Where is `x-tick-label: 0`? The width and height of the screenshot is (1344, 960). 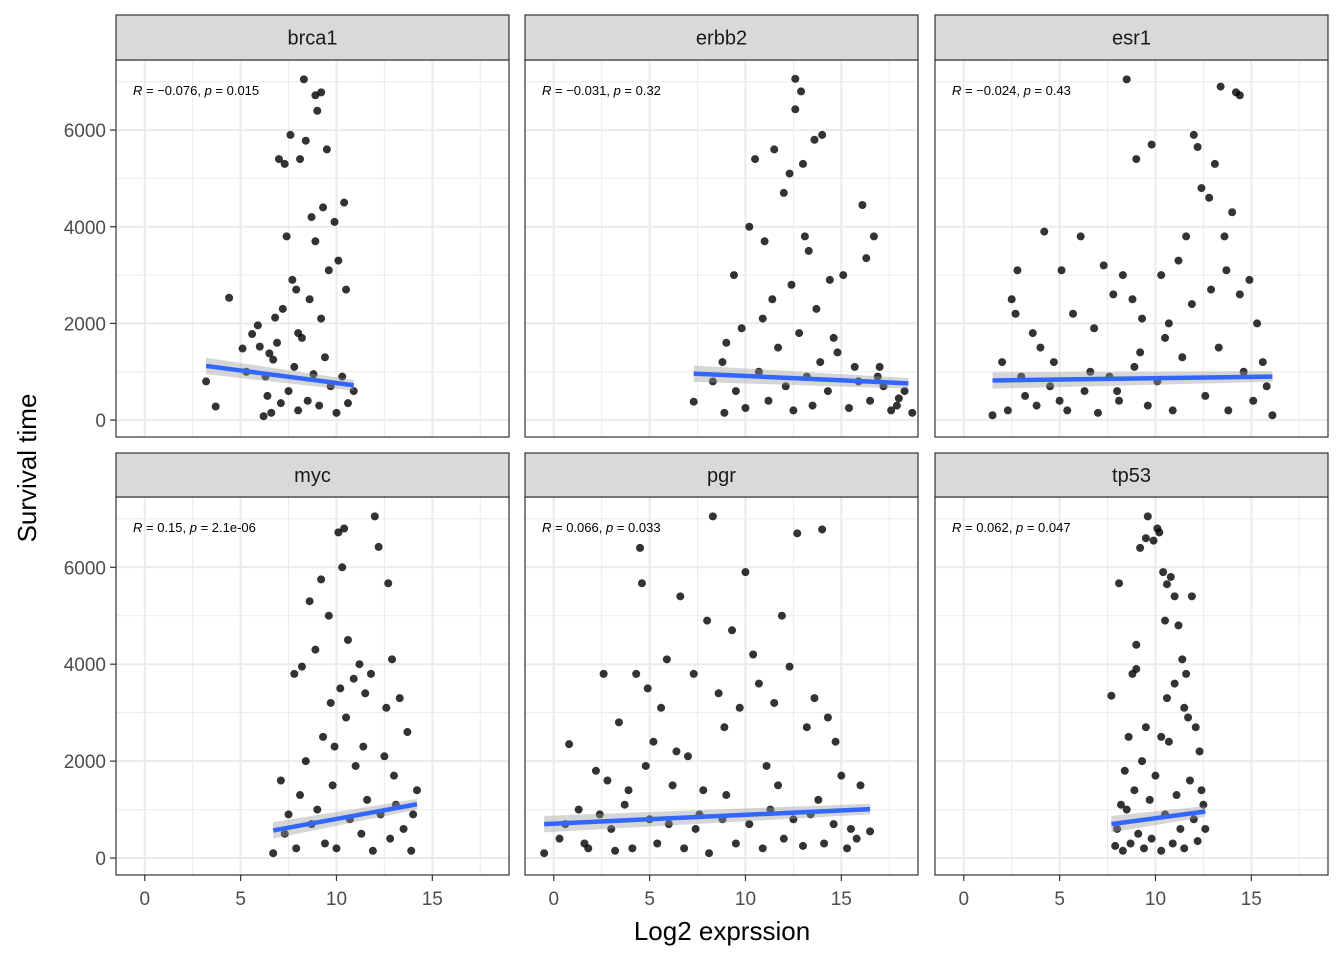
x-tick-label: 0 is located at coordinates (144, 899).